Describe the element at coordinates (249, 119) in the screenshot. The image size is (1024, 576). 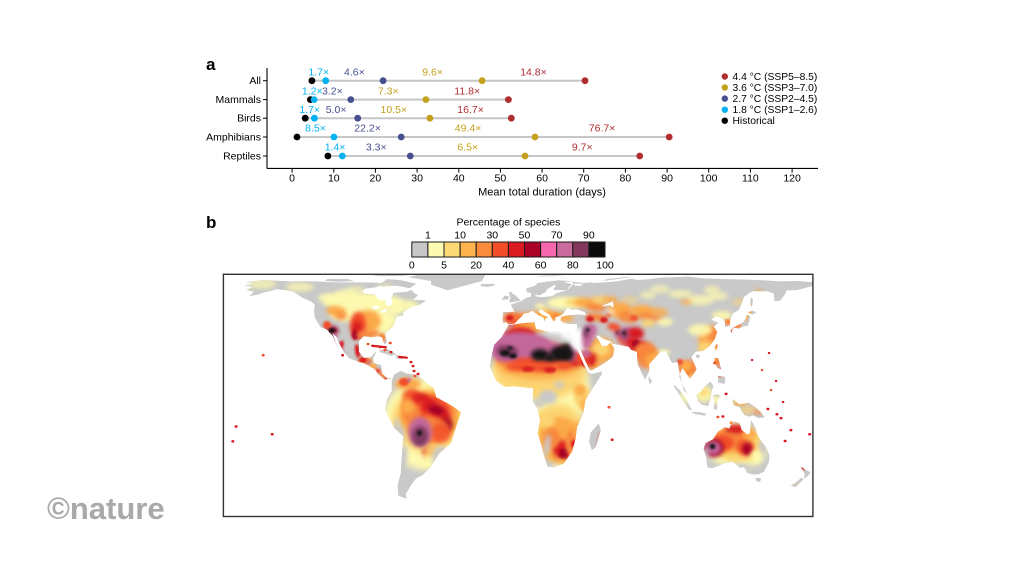
I see `svg-text: Birds` at that location.